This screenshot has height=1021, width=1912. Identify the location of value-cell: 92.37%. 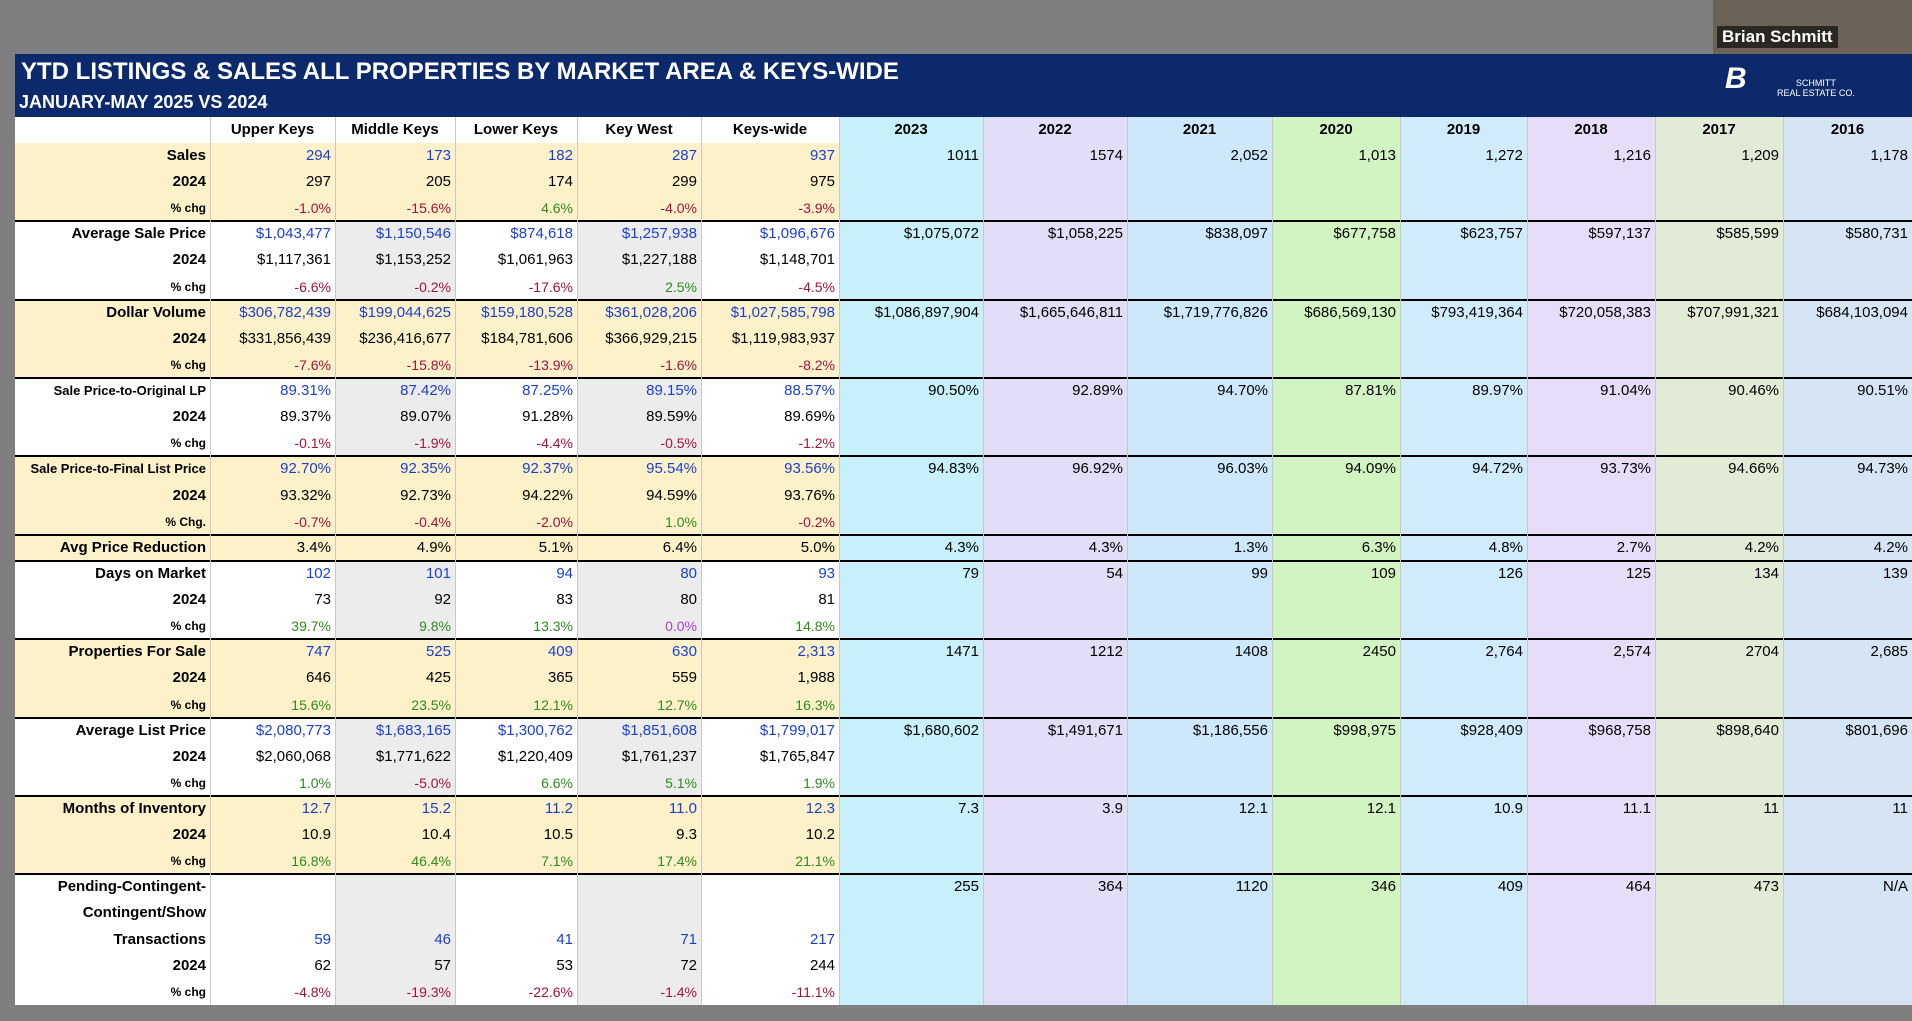
(547, 469).